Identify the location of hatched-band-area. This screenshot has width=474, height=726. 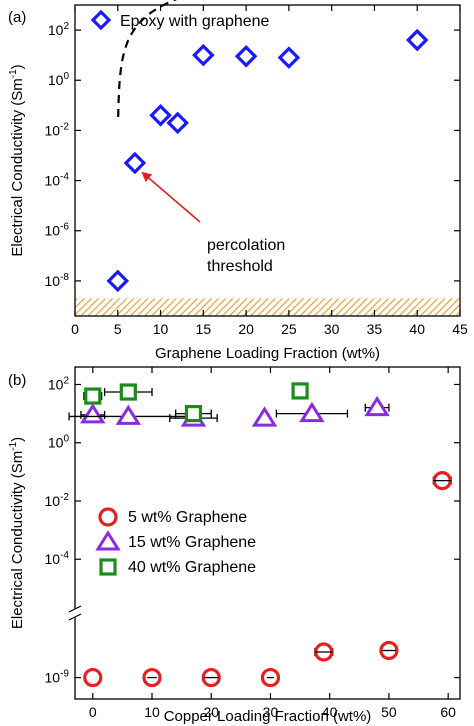
(267, 307).